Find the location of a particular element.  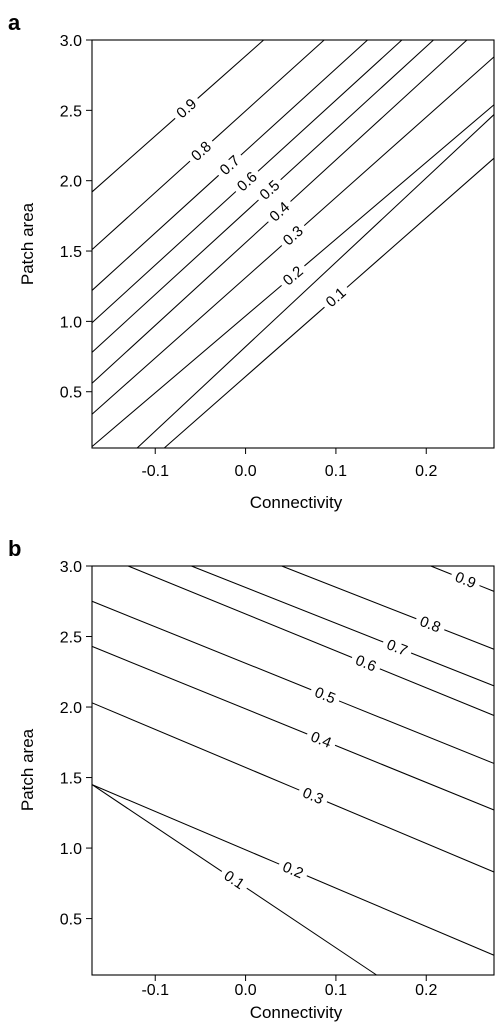

panel-b-contour-label: 0.9 is located at coordinates (466, 581).